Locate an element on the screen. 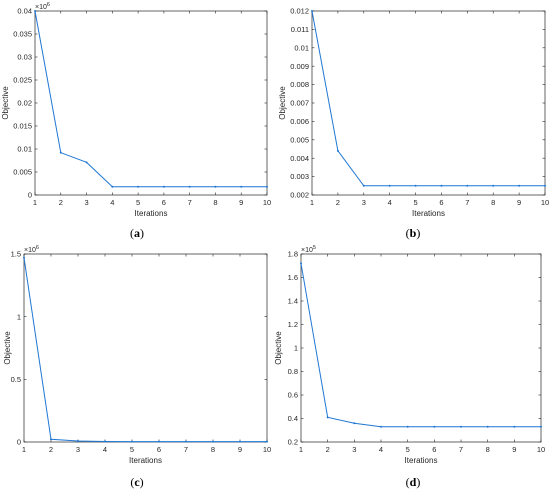 The height and width of the screenshot is (491, 550). axis-multiplier: ×10⁶ is located at coordinates (31, 249).